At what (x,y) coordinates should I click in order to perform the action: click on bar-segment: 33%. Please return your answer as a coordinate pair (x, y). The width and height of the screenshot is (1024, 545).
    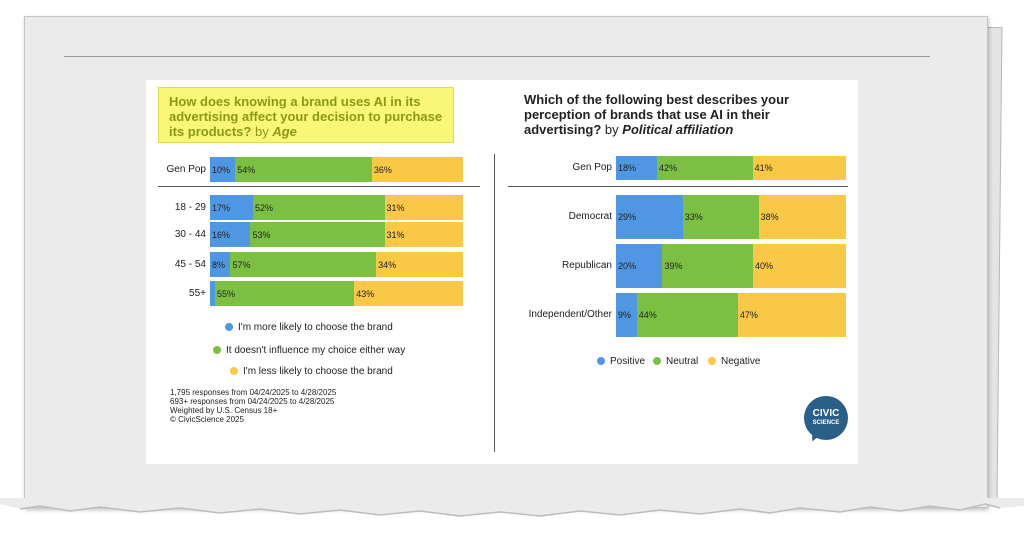
    Looking at the image, I should click on (720, 217).